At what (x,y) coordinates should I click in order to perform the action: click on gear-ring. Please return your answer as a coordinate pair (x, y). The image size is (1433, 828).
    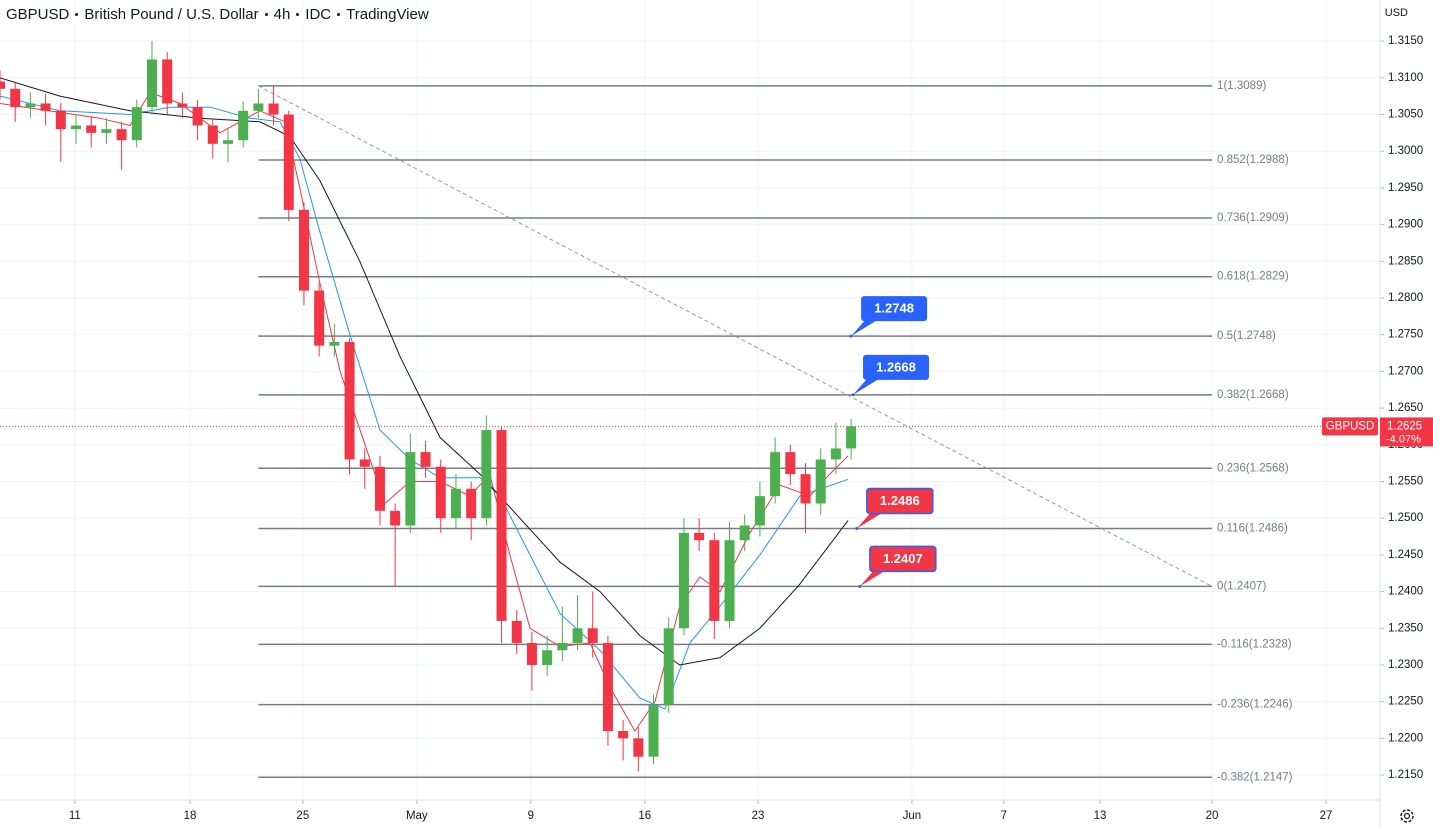
    Looking at the image, I should click on (1407, 816).